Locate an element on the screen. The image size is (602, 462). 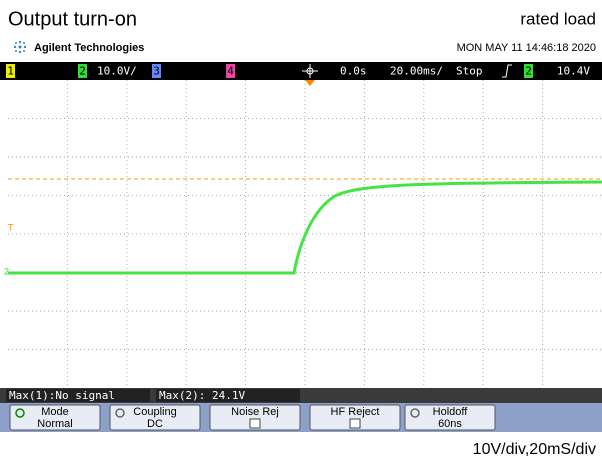
softkey-label: Noise Rej is located at coordinates (255, 412).